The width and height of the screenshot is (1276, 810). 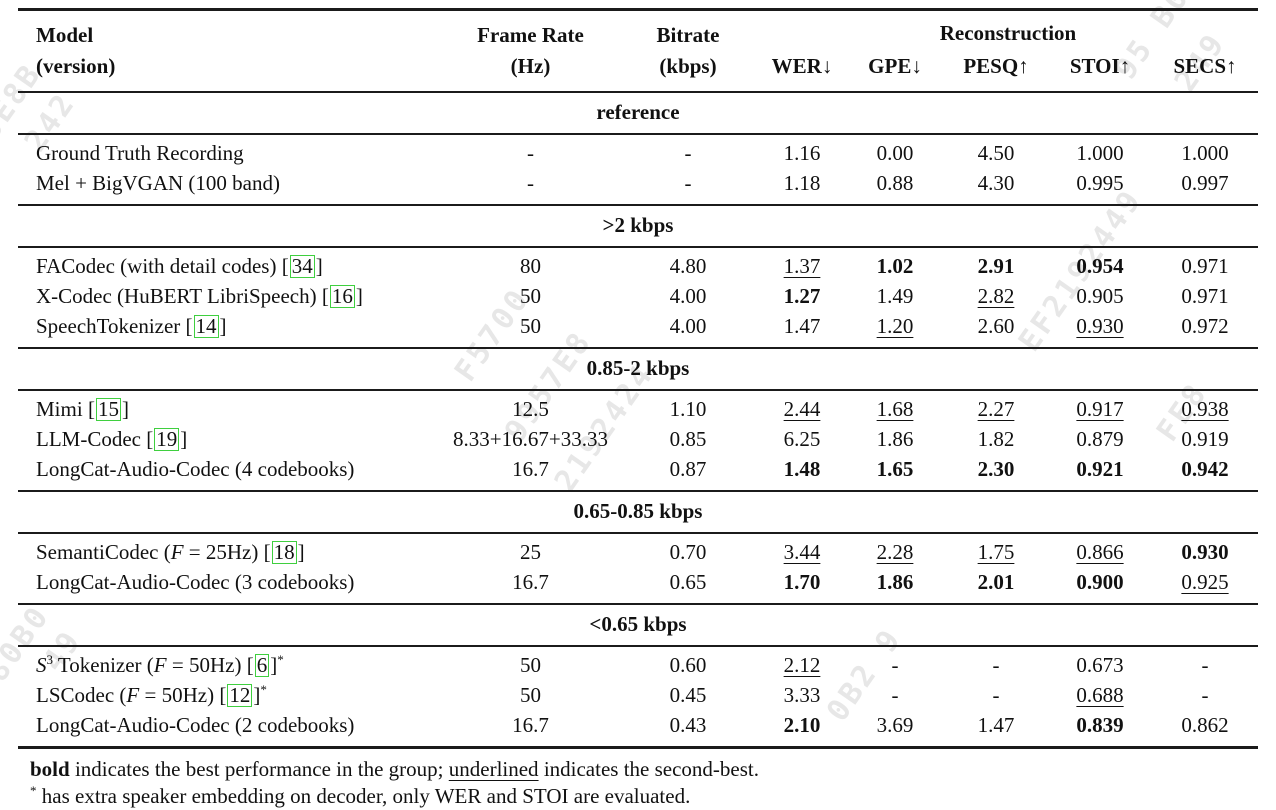 What do you see at coordinates (65, 35) in the screenshot?
I see `model-header-line1: Model` at bounding box center [65, 35].